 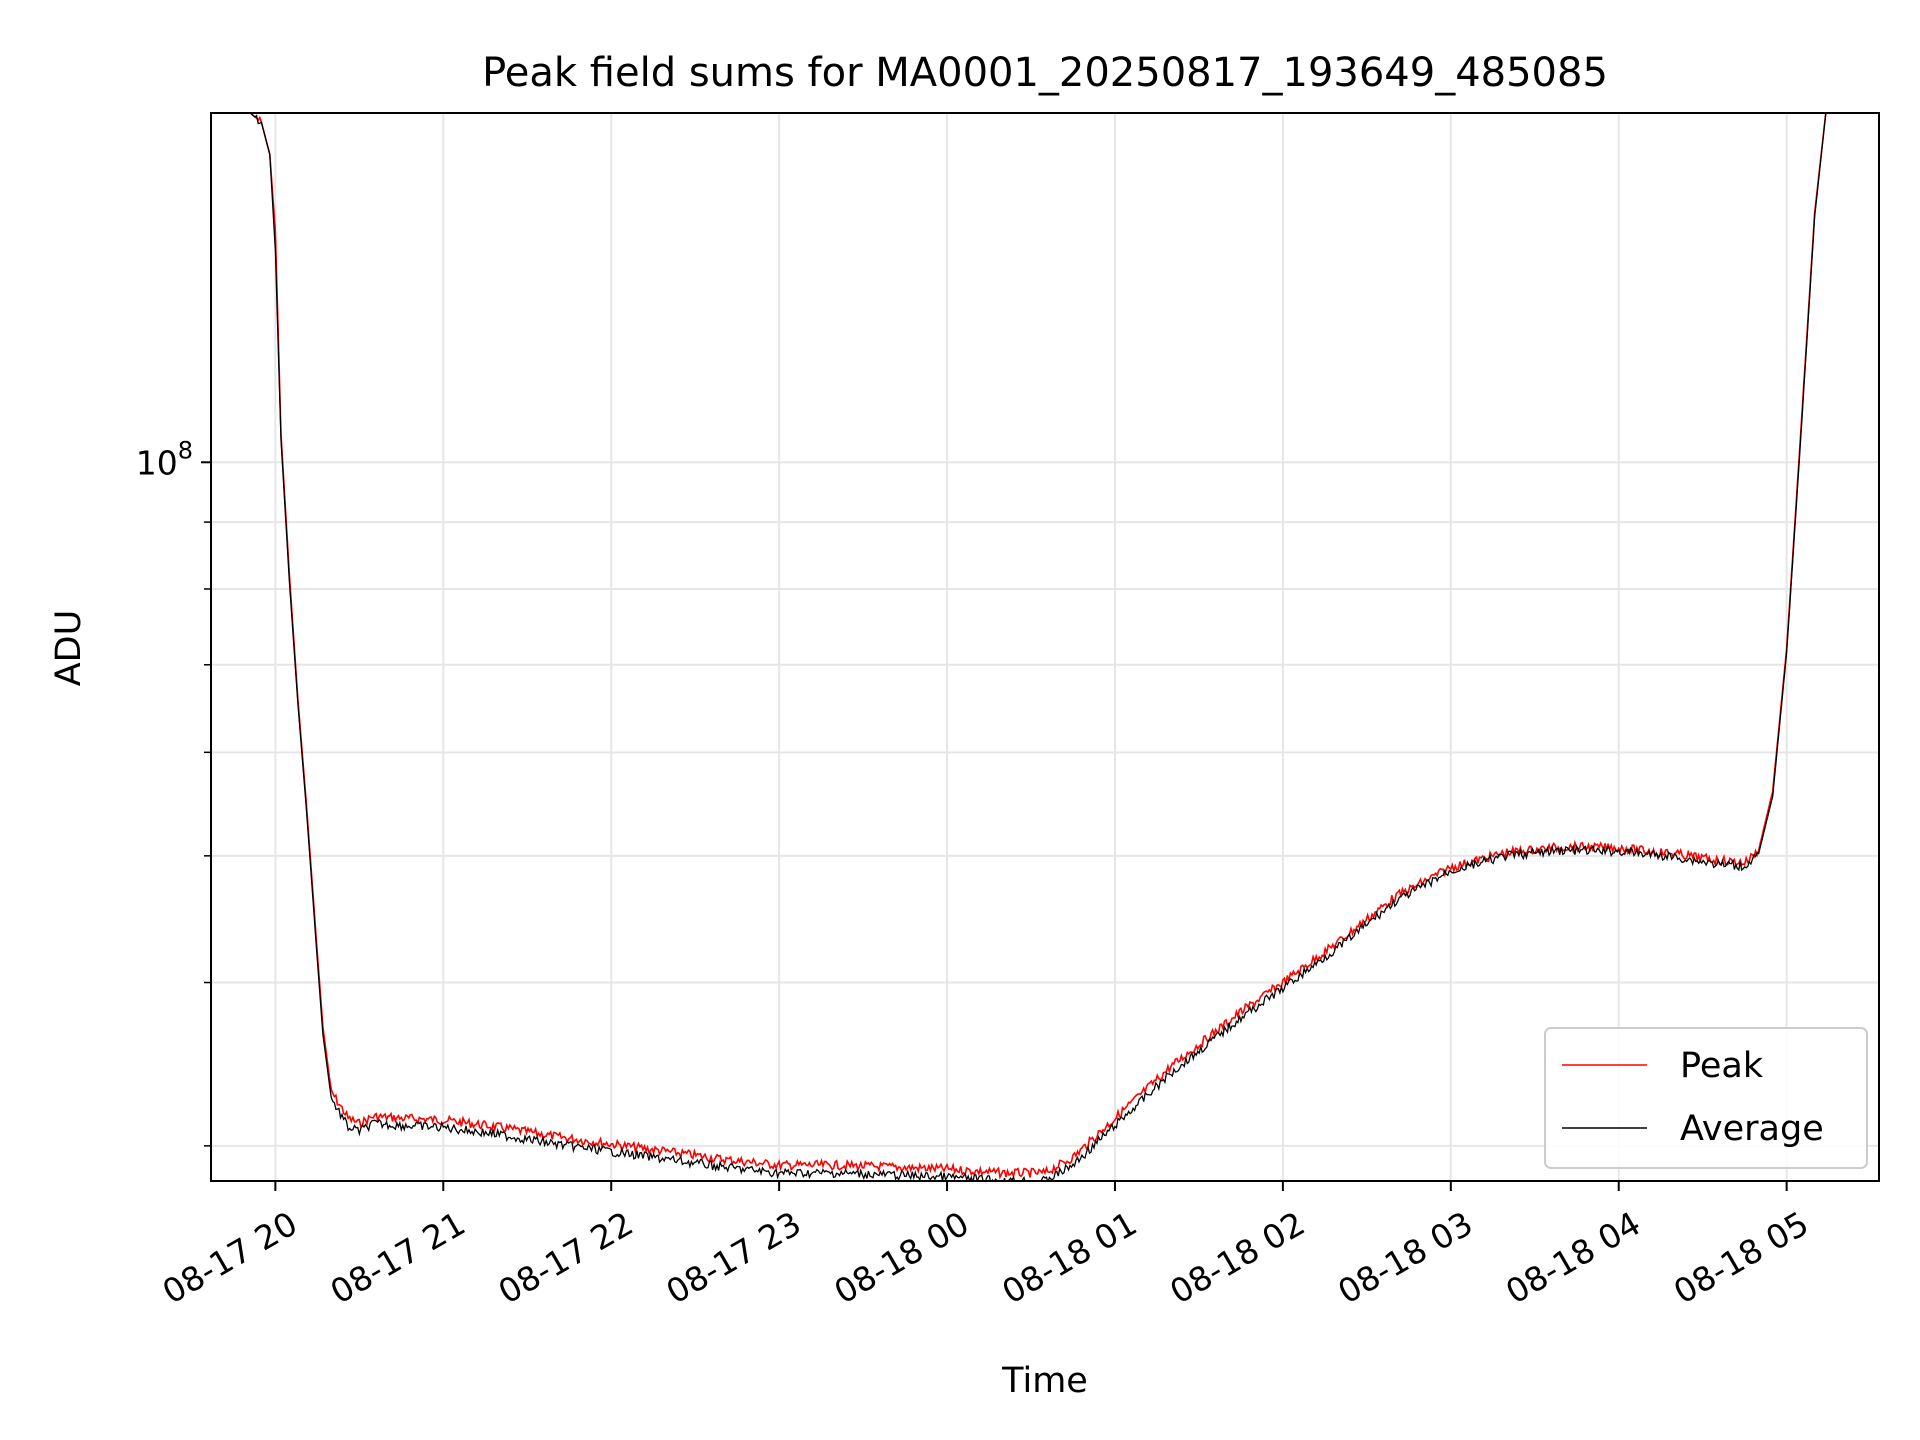 What do you see at coordinates (1752, 1129) in the screenshot?
I see `legend-label-average: Average` at bounding box center [1752, 1129].